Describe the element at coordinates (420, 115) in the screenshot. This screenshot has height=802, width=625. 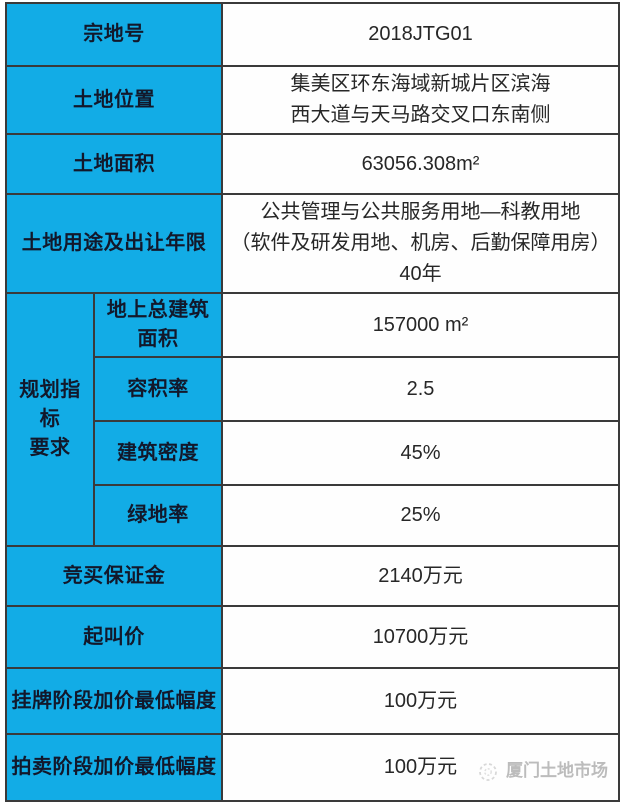
I see `value-line: 西大道与天马路交叉口东南侧` at that location.